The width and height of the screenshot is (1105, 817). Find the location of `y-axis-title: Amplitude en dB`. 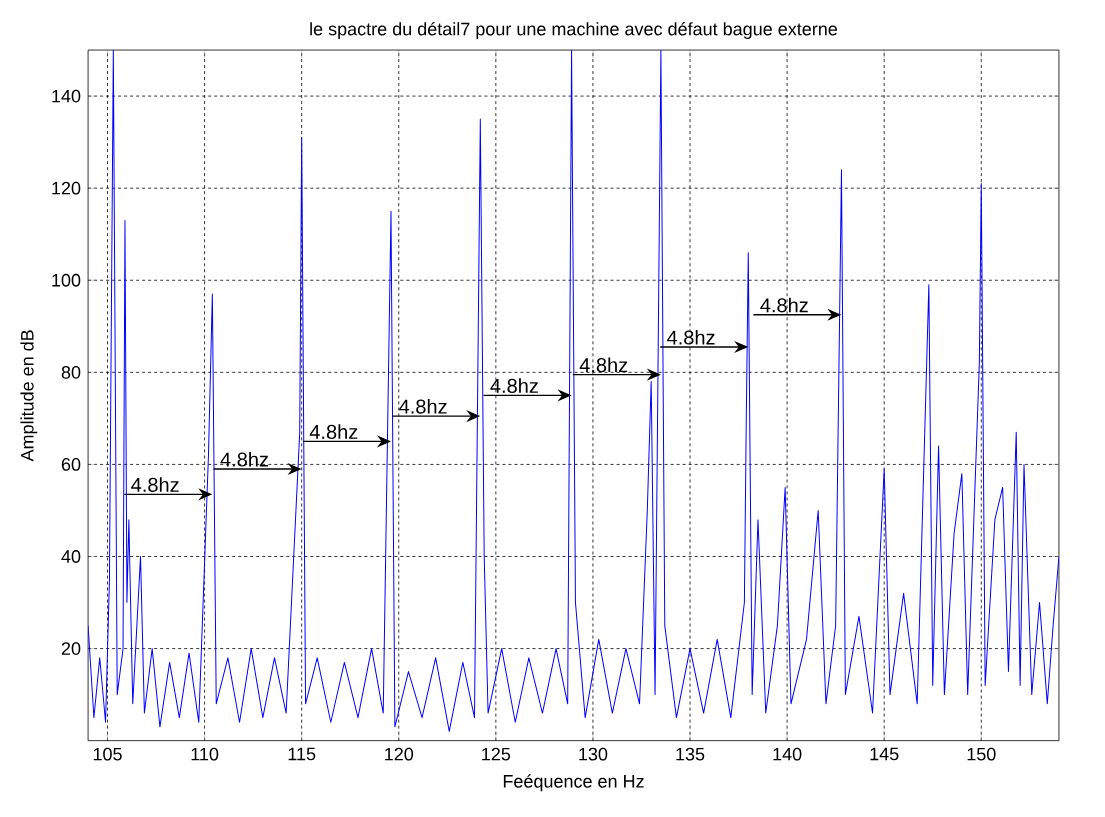

y-axis-title: Amplitude en dB is located at coordinates (29, 396).